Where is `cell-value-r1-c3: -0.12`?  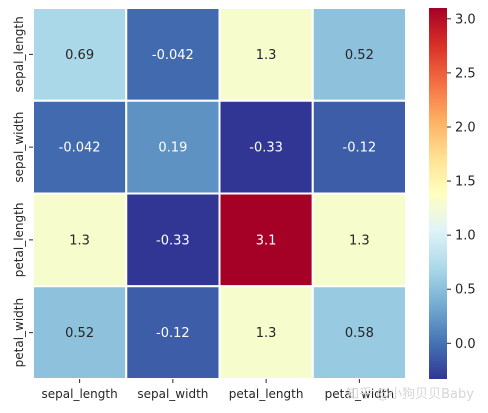 cell-value-r1-c3: -0.12 is located at coordinates (360, 148).